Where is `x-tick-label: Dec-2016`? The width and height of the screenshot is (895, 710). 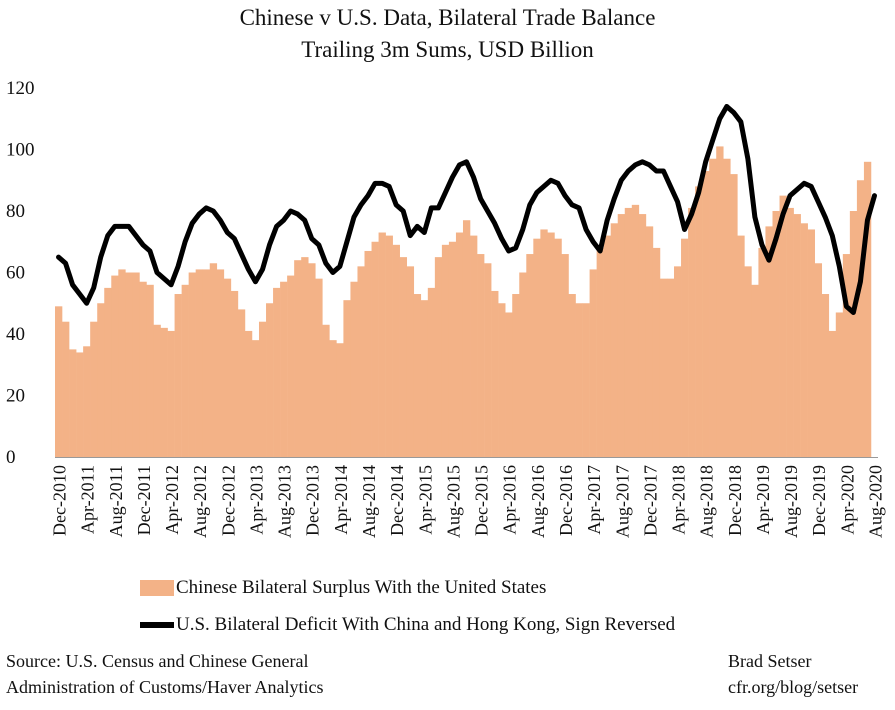
x-tick-label: Dec-2016 is located at coordinates (566, 500).